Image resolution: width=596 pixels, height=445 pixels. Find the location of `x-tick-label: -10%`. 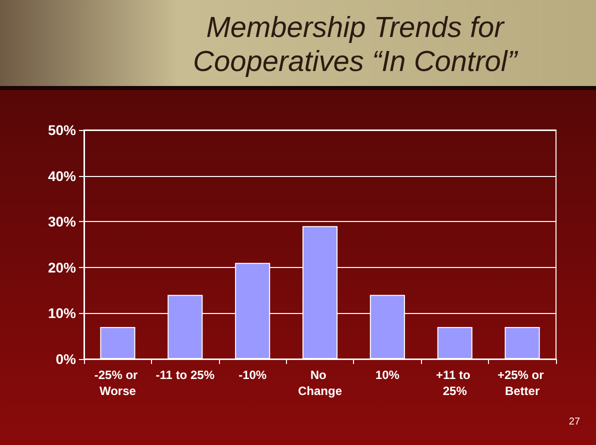

x-tick-label: -10% is located at coordinates (252, 375).